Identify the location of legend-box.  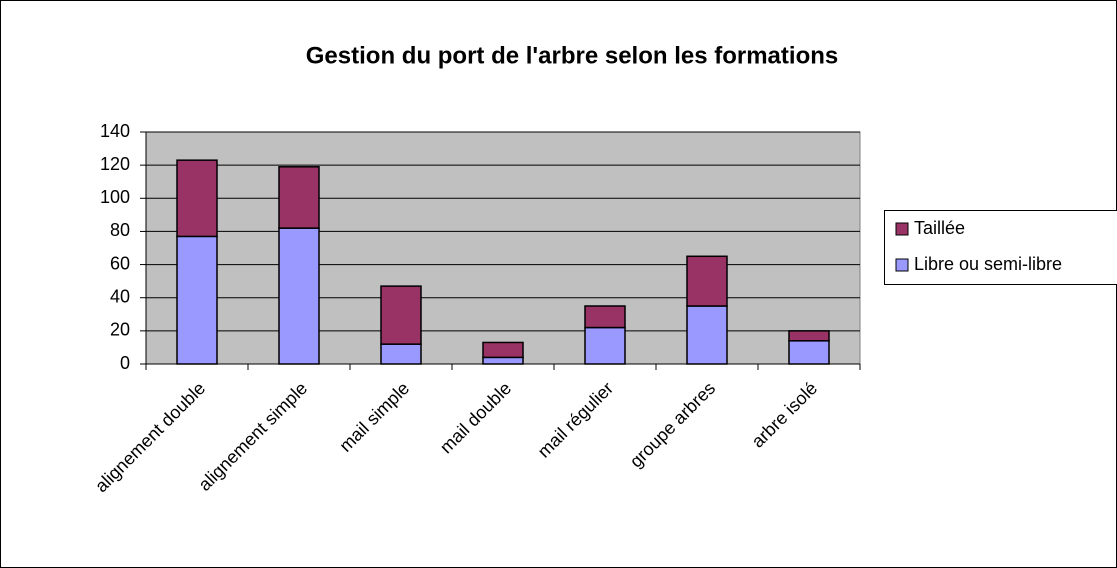
(1000, 247).